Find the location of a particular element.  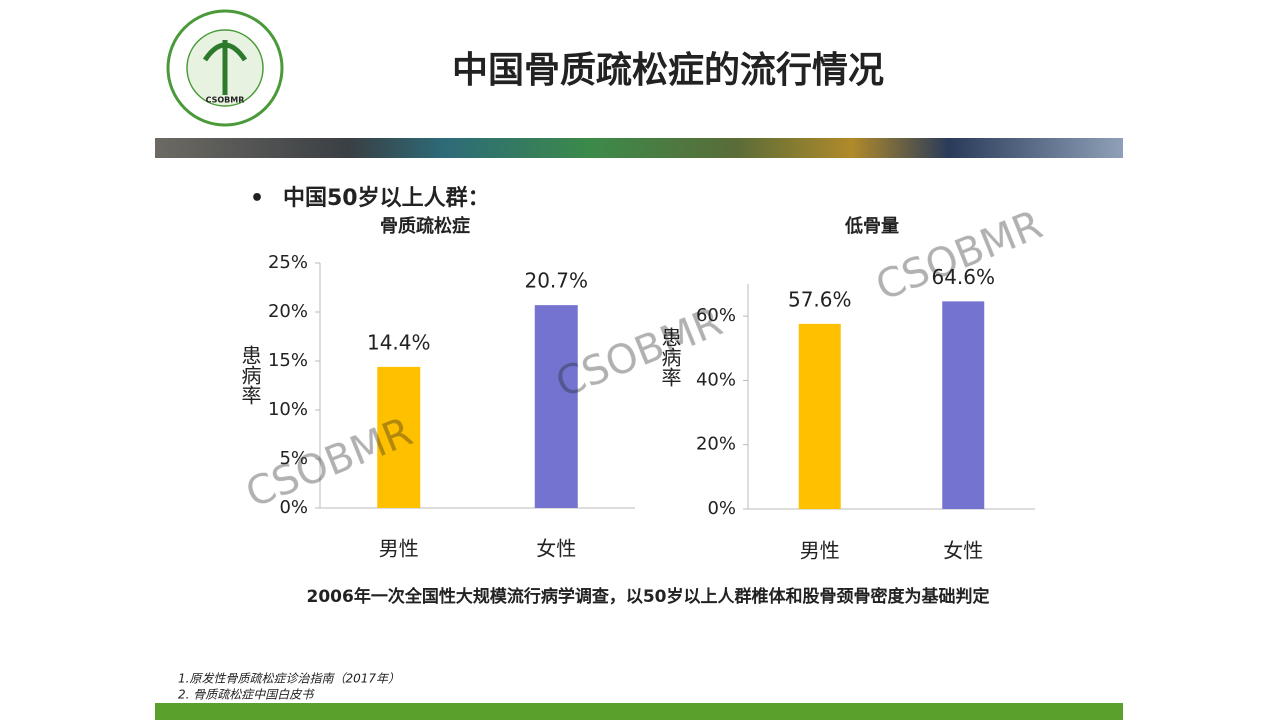

y-tick-label: 40% is located at coordinates (716, 379).